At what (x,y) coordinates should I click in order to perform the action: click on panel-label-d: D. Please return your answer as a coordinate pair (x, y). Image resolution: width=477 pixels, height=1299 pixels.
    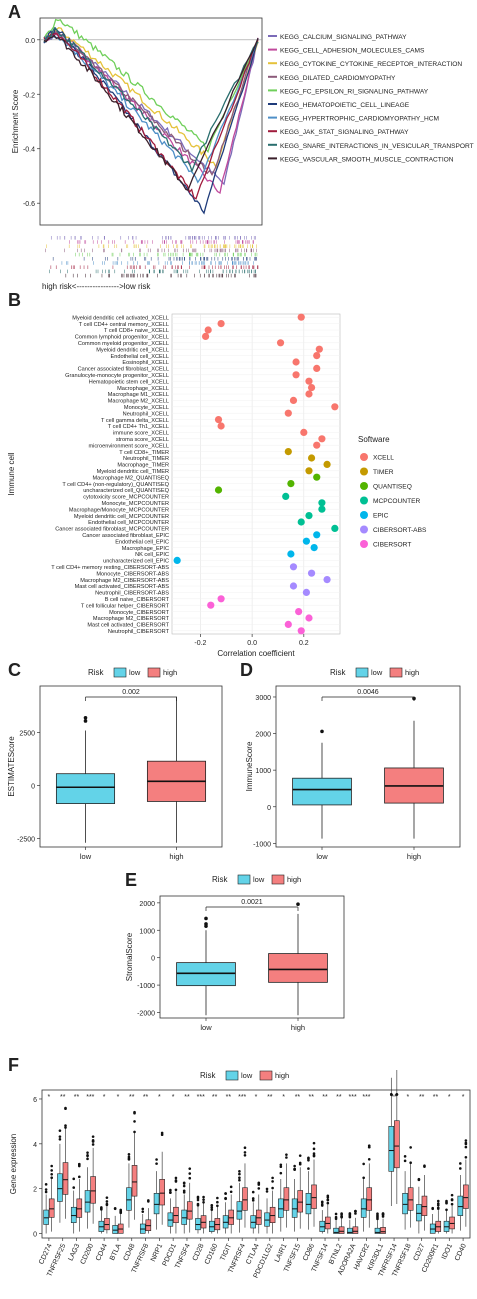
    Looking at the image, I should click on (246, 670).